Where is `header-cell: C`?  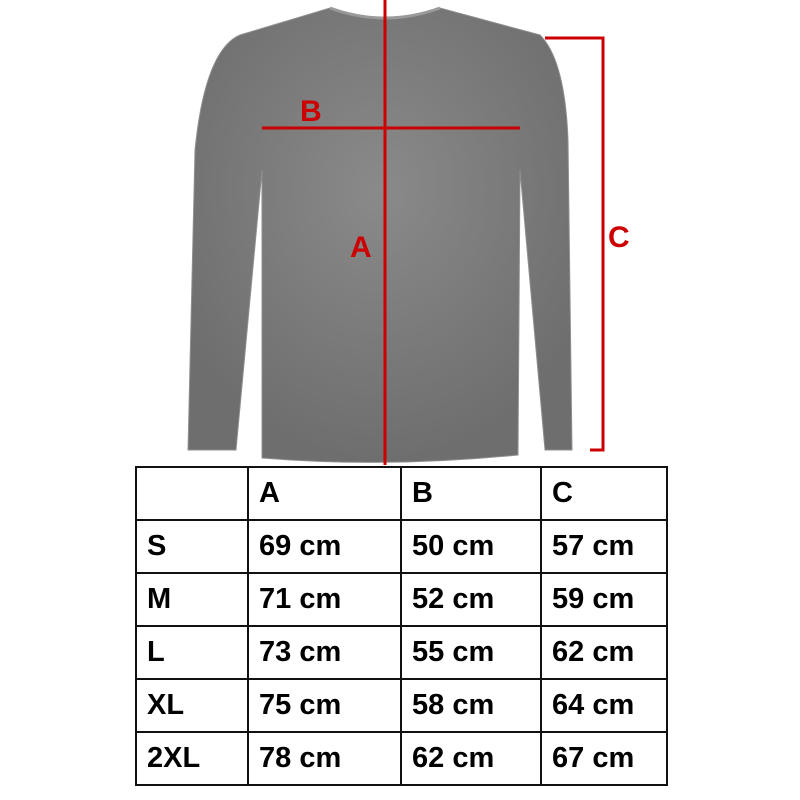 header-cell: C is located at coordinates (604, 493).